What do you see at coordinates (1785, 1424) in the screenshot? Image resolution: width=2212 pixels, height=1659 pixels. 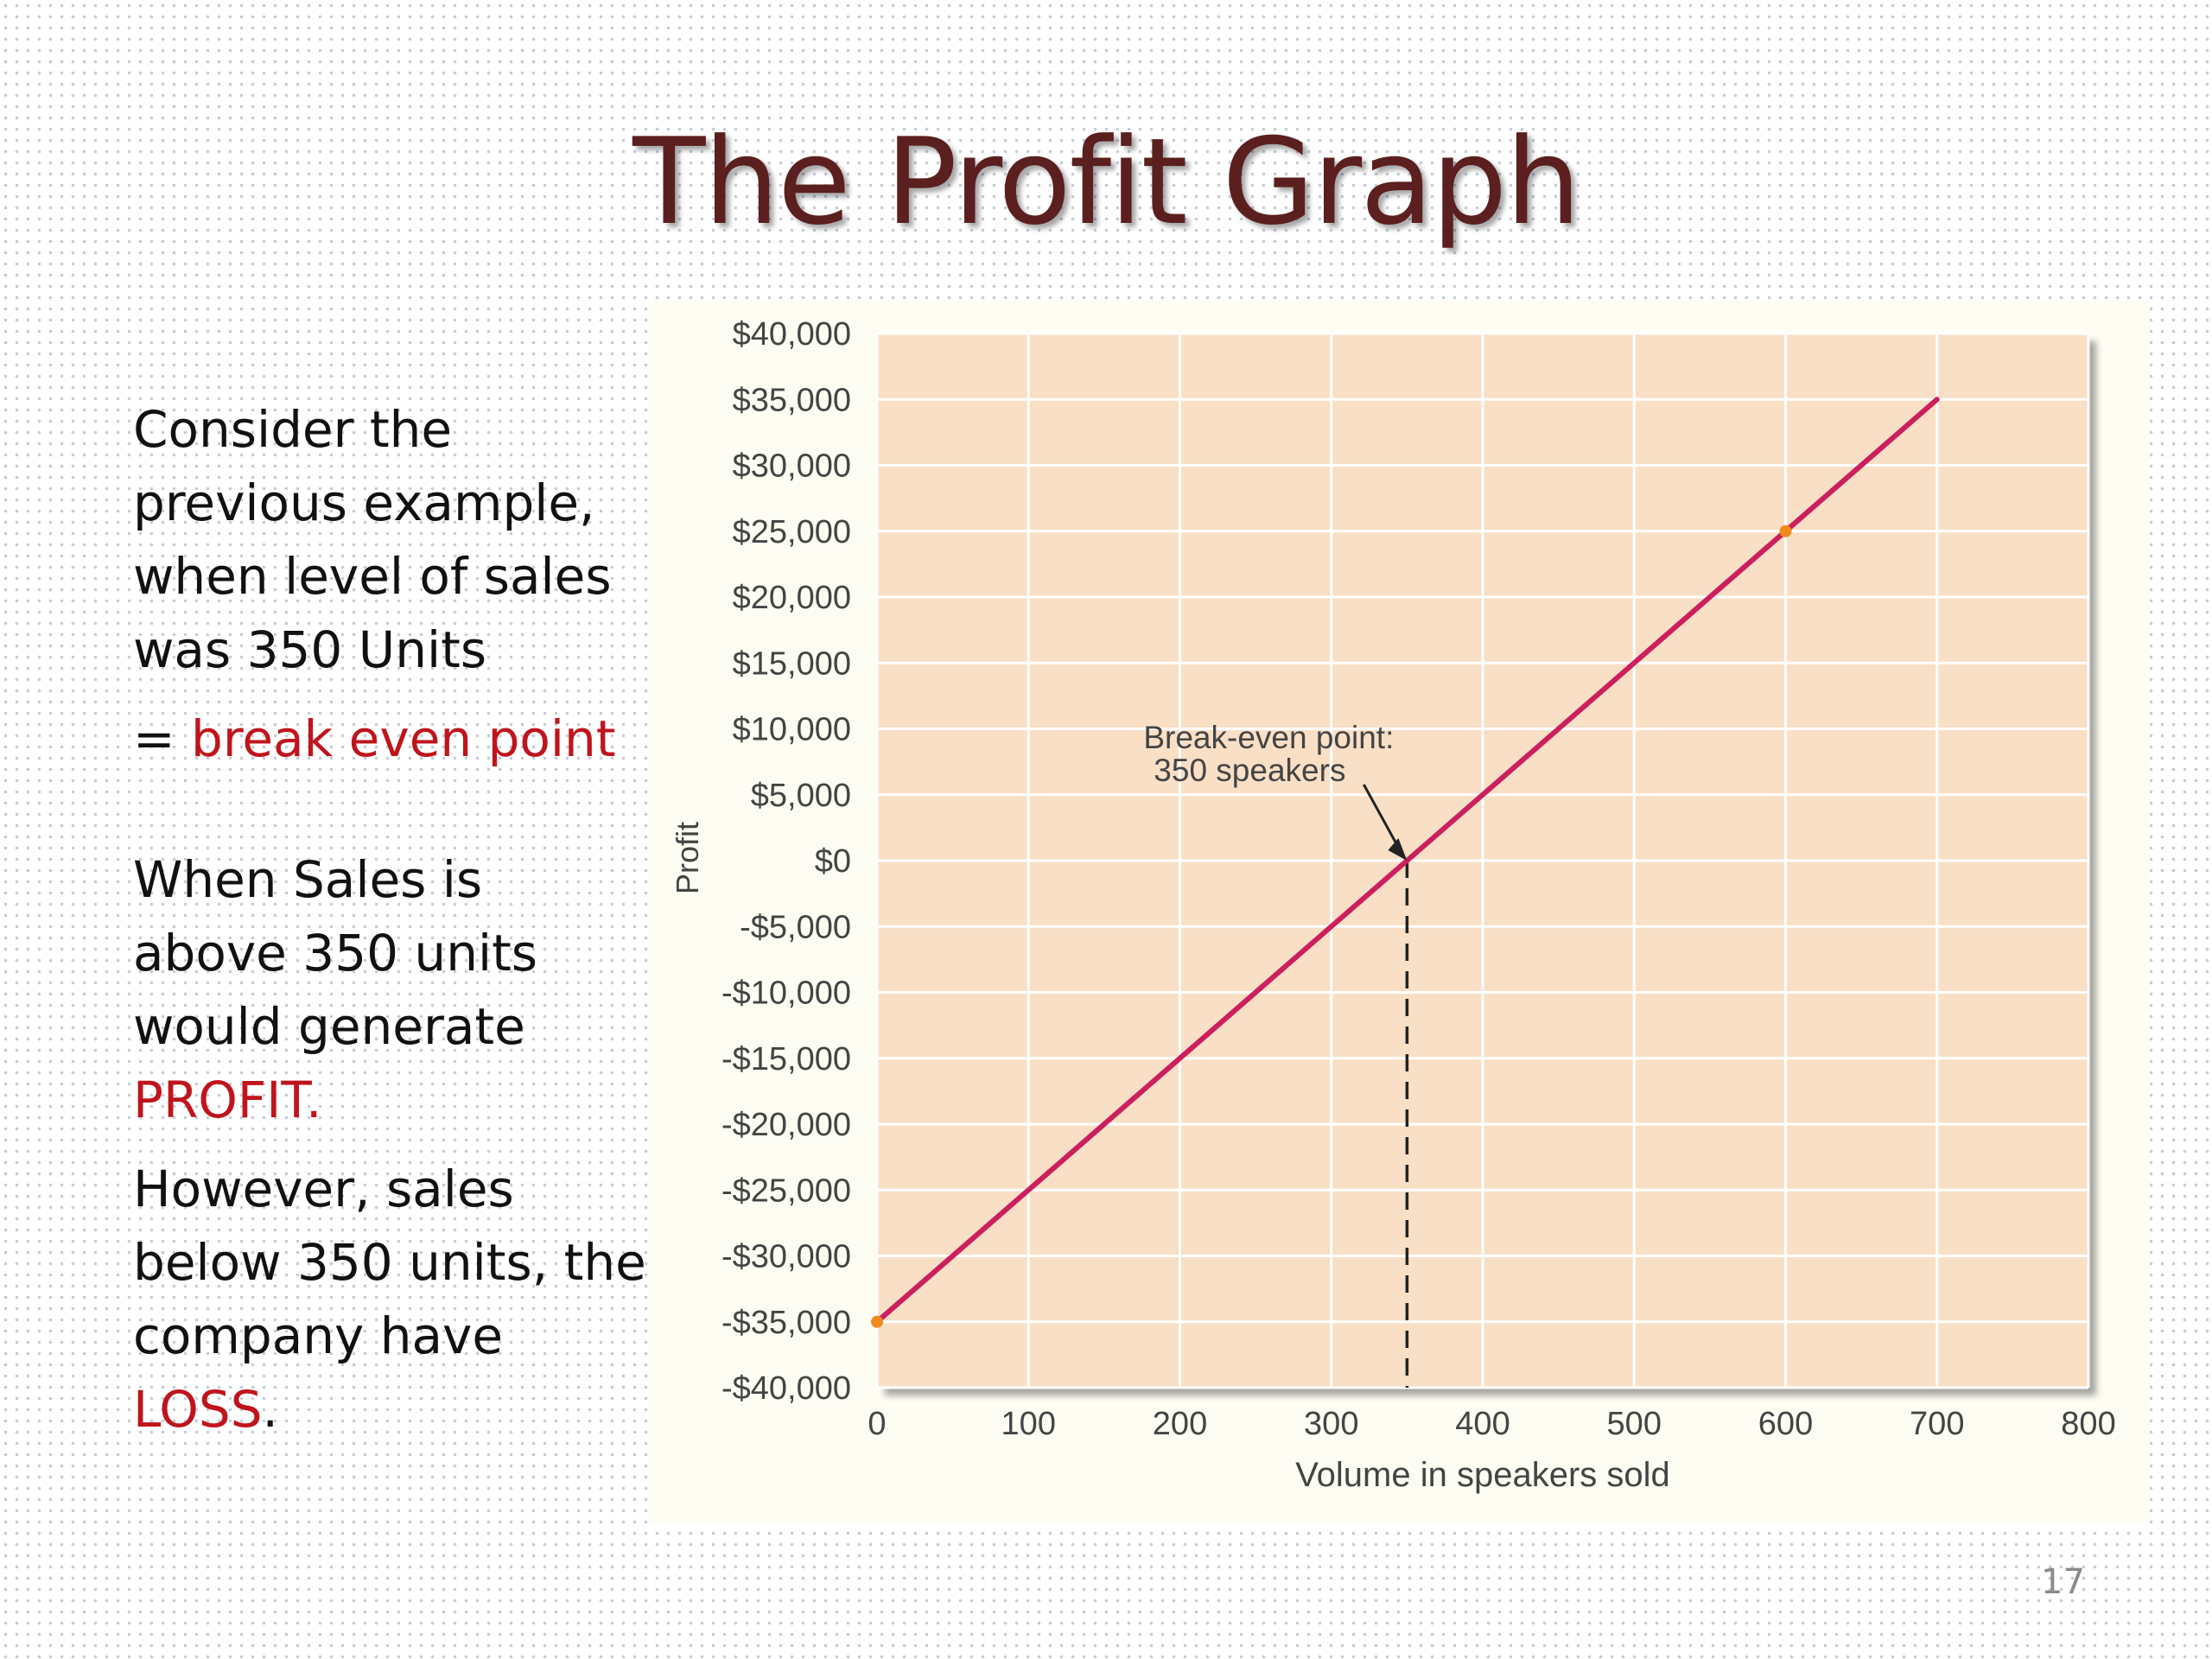 I see `x-tick-label: 600` at bounding box center [1785, 1424].